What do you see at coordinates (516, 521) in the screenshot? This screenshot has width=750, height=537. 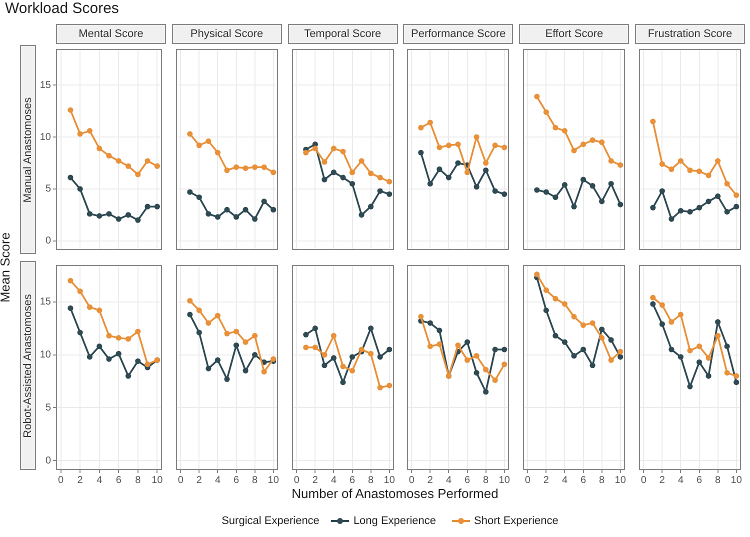 I see `legend-label: Short Experience` at bounding box center [516, 521].